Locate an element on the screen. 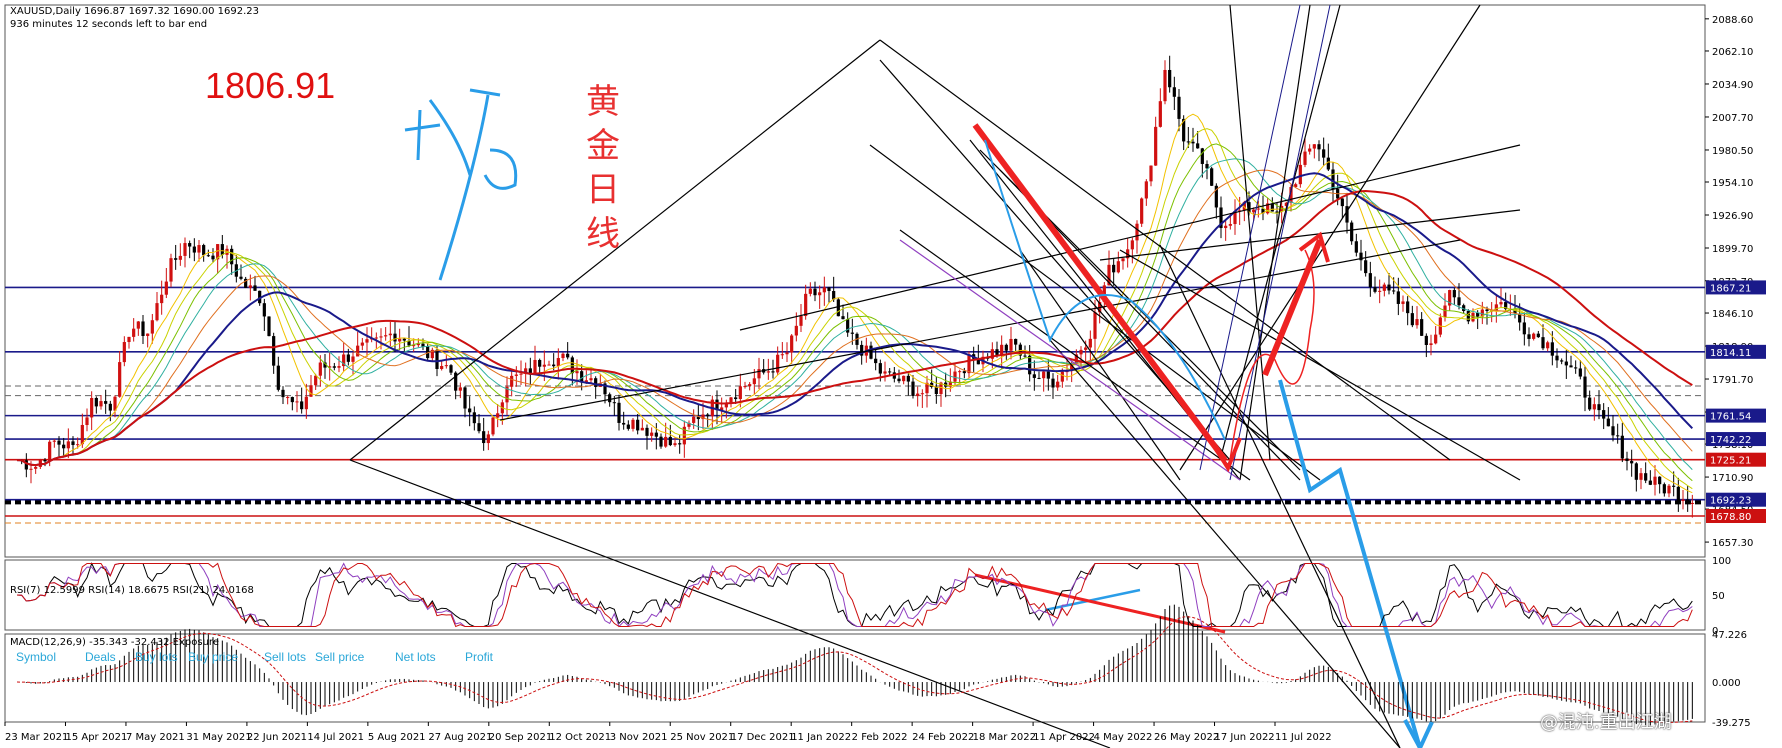  y-tick-label: 1846.10 is located at coordinates (1732, 314).